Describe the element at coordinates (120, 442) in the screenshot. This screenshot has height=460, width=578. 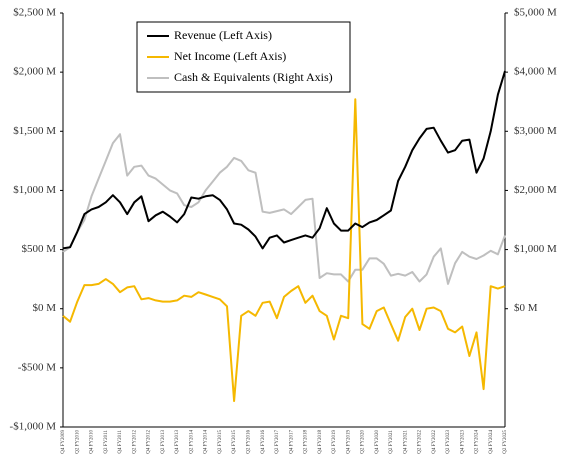
I see `x-tick-label: Q4 FY2011` at that location.